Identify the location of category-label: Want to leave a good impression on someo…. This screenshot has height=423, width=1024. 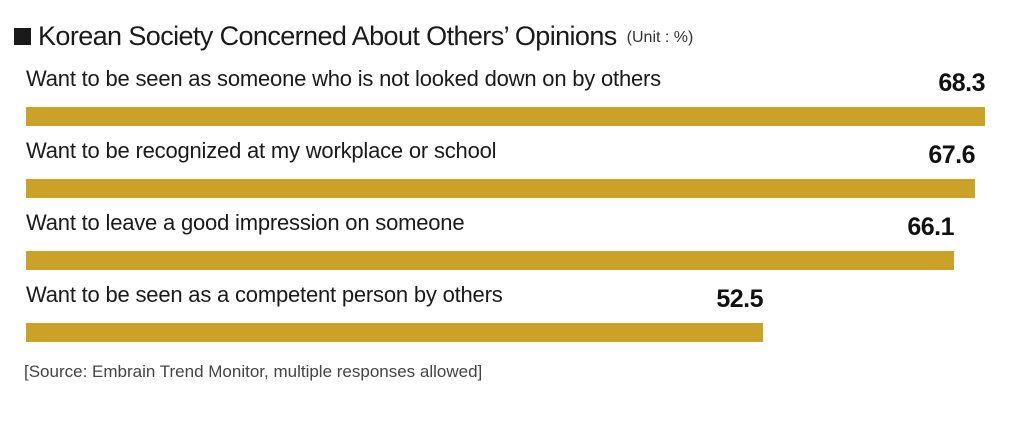
(245, 222).